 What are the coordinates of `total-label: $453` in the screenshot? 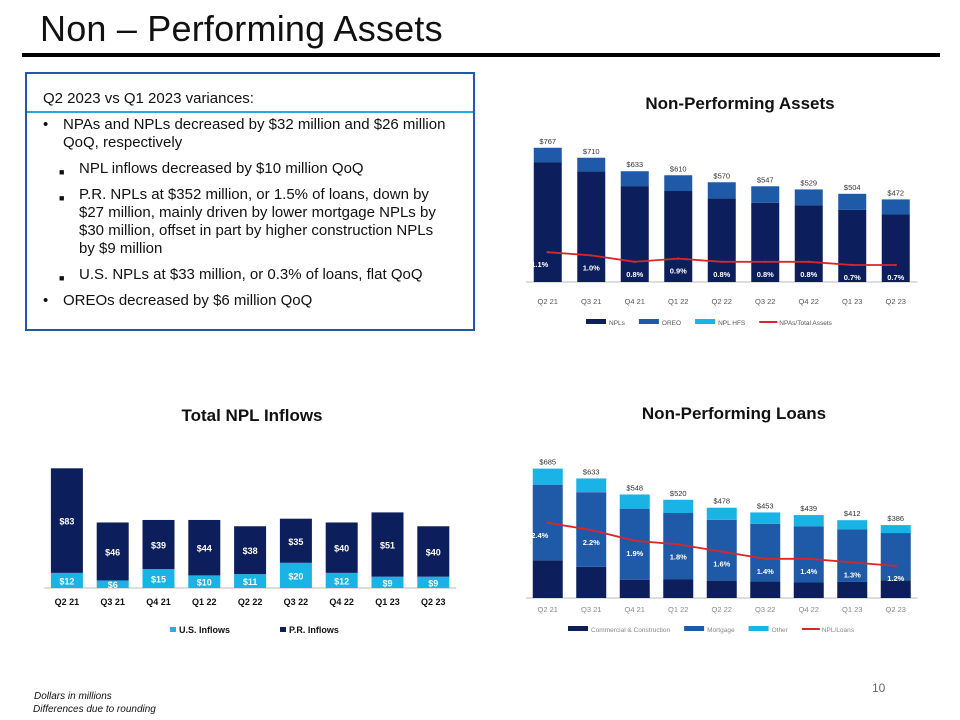 It's located at (765, 505).